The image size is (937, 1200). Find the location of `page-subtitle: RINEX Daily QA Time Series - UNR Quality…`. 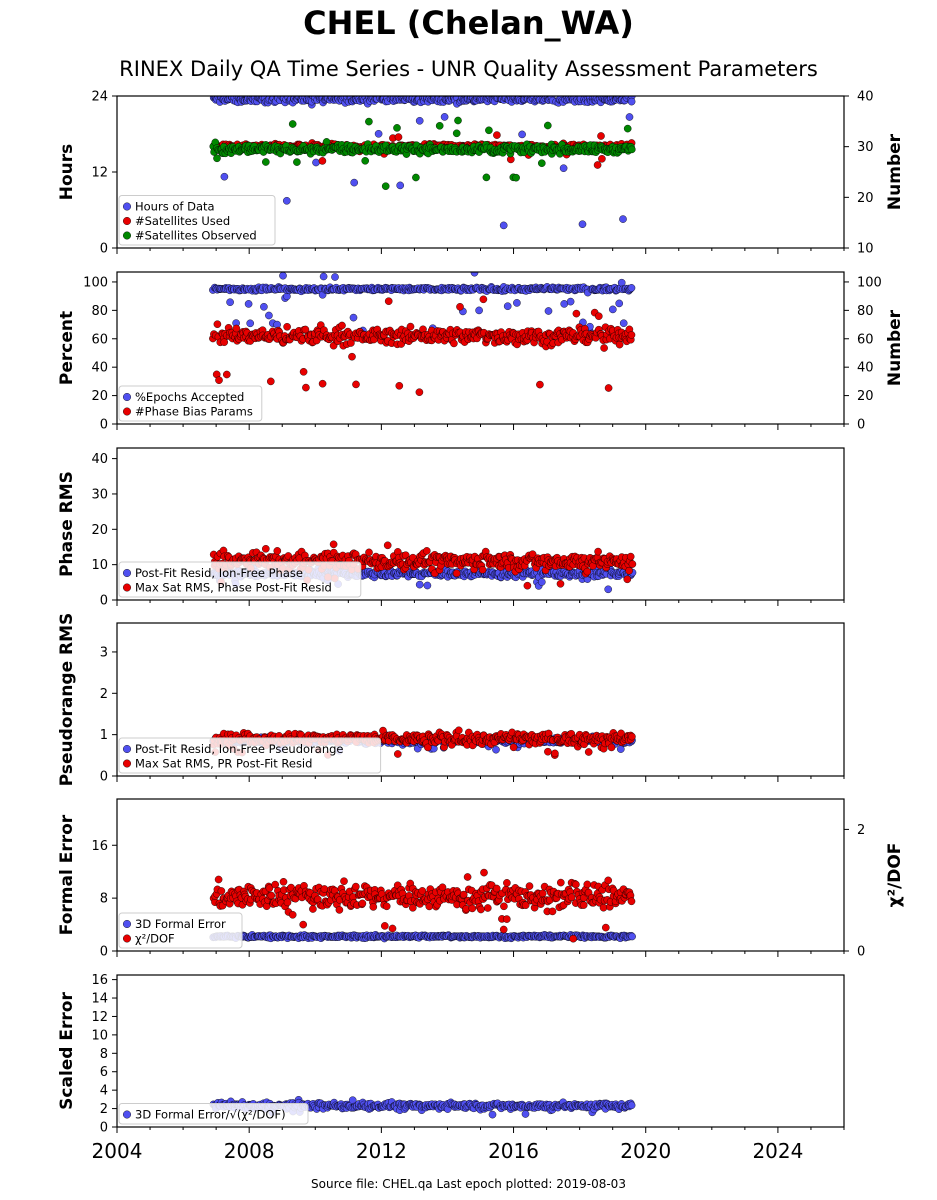

page-subtitle: RINEX Daily QA Time Series - UNR Quality… is located at coordinates (468, 69).